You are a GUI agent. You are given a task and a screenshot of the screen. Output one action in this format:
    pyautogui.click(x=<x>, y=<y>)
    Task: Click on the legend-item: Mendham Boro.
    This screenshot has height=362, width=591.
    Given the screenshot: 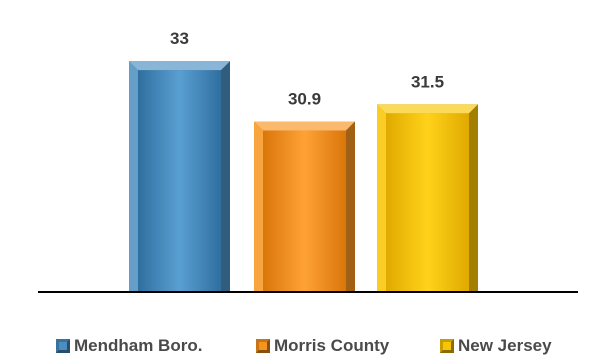 What is the action you would take?
    pyautogui.click(x=129, y=345)
    